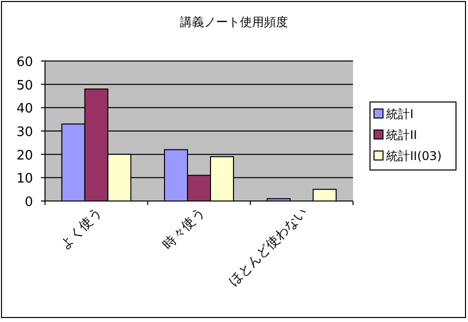 This screenshot has height=322, width=468. Describe the element at coordinates (24, 156) in the screenshot. I see `y-tick-label: 20` at that location.